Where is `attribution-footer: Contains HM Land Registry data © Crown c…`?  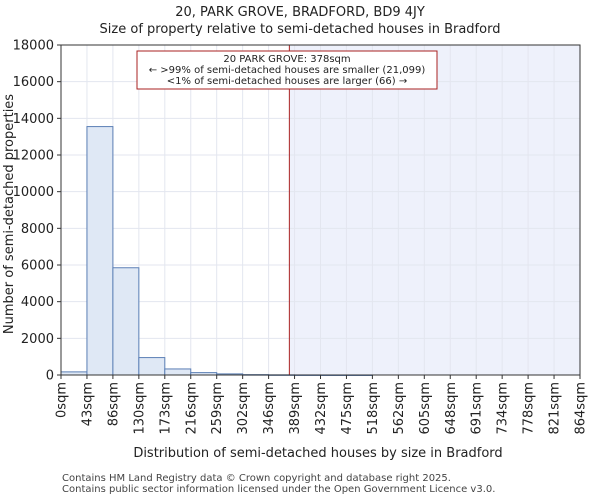 attribution-footer: Contains HM Land Registry data © Crown c… is located at coordinates (278, 484).